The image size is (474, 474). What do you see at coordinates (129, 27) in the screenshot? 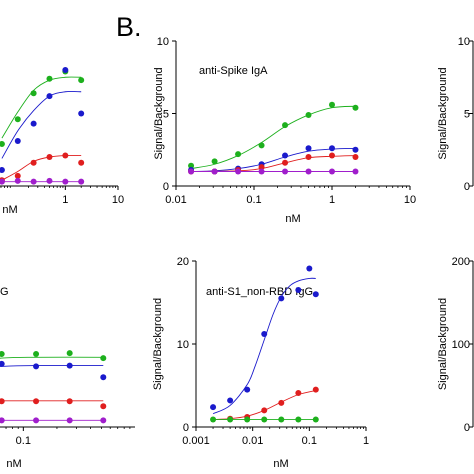
I see `panel-letter: B.` at bounding box center [129, 27].